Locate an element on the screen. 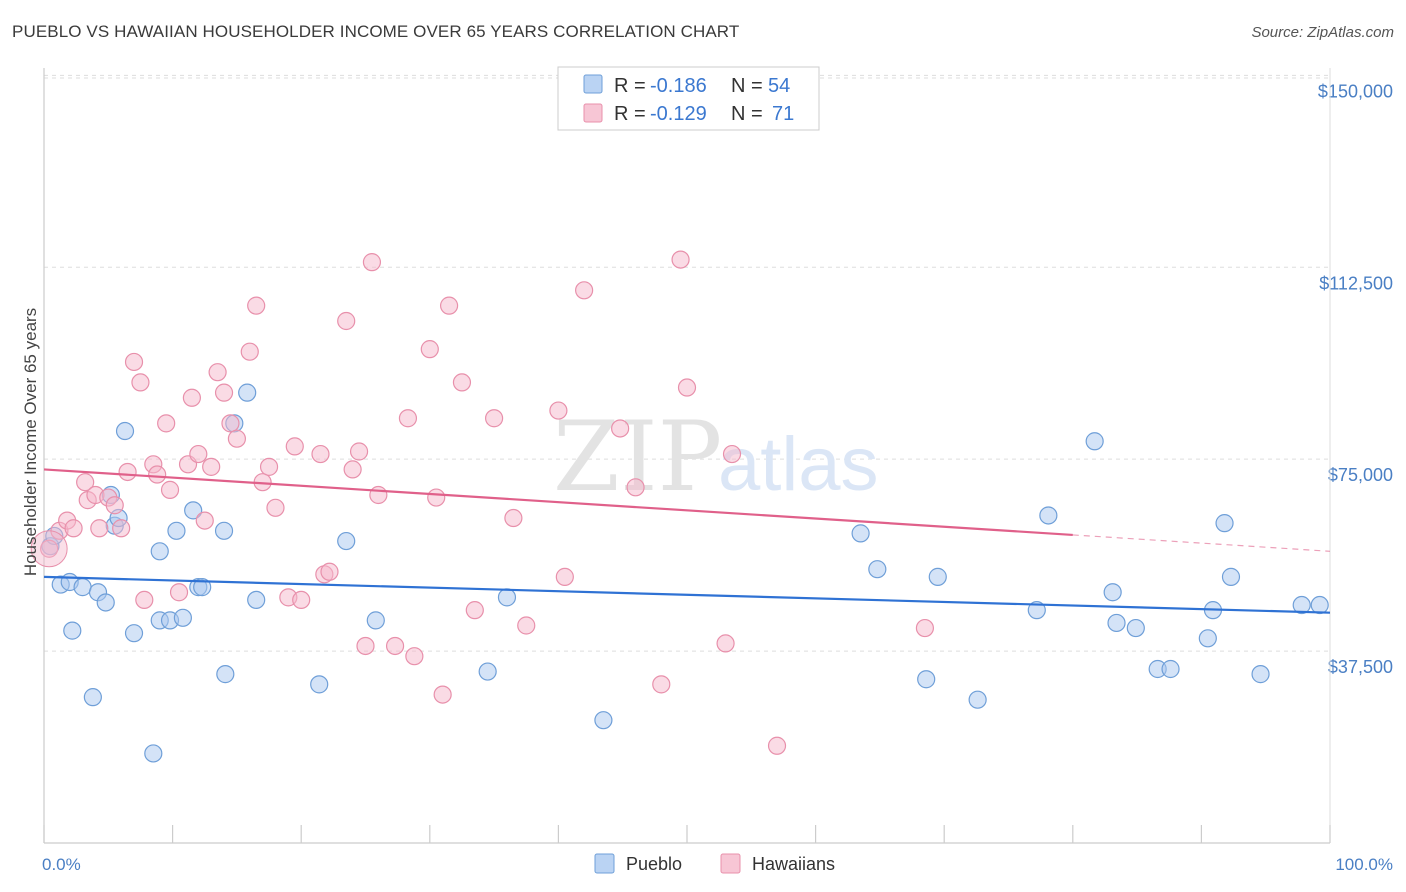 This screenshot has width=1406, height=892. legend-n-value-hawaiians: 71 is located at coordinates (783, 114).